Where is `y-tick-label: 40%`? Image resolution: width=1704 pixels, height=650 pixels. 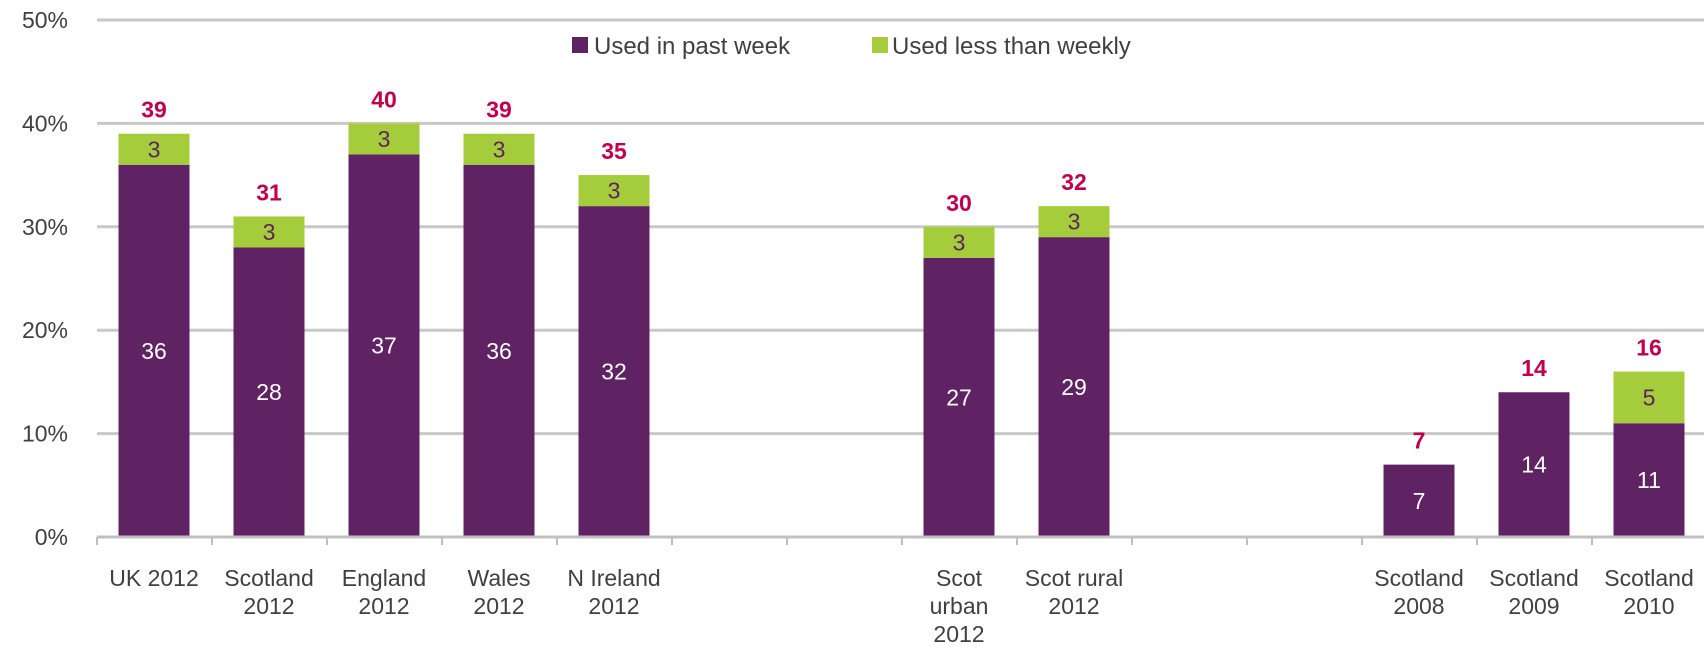
y-tick-label: 40% is located at coordinates (45, 123).